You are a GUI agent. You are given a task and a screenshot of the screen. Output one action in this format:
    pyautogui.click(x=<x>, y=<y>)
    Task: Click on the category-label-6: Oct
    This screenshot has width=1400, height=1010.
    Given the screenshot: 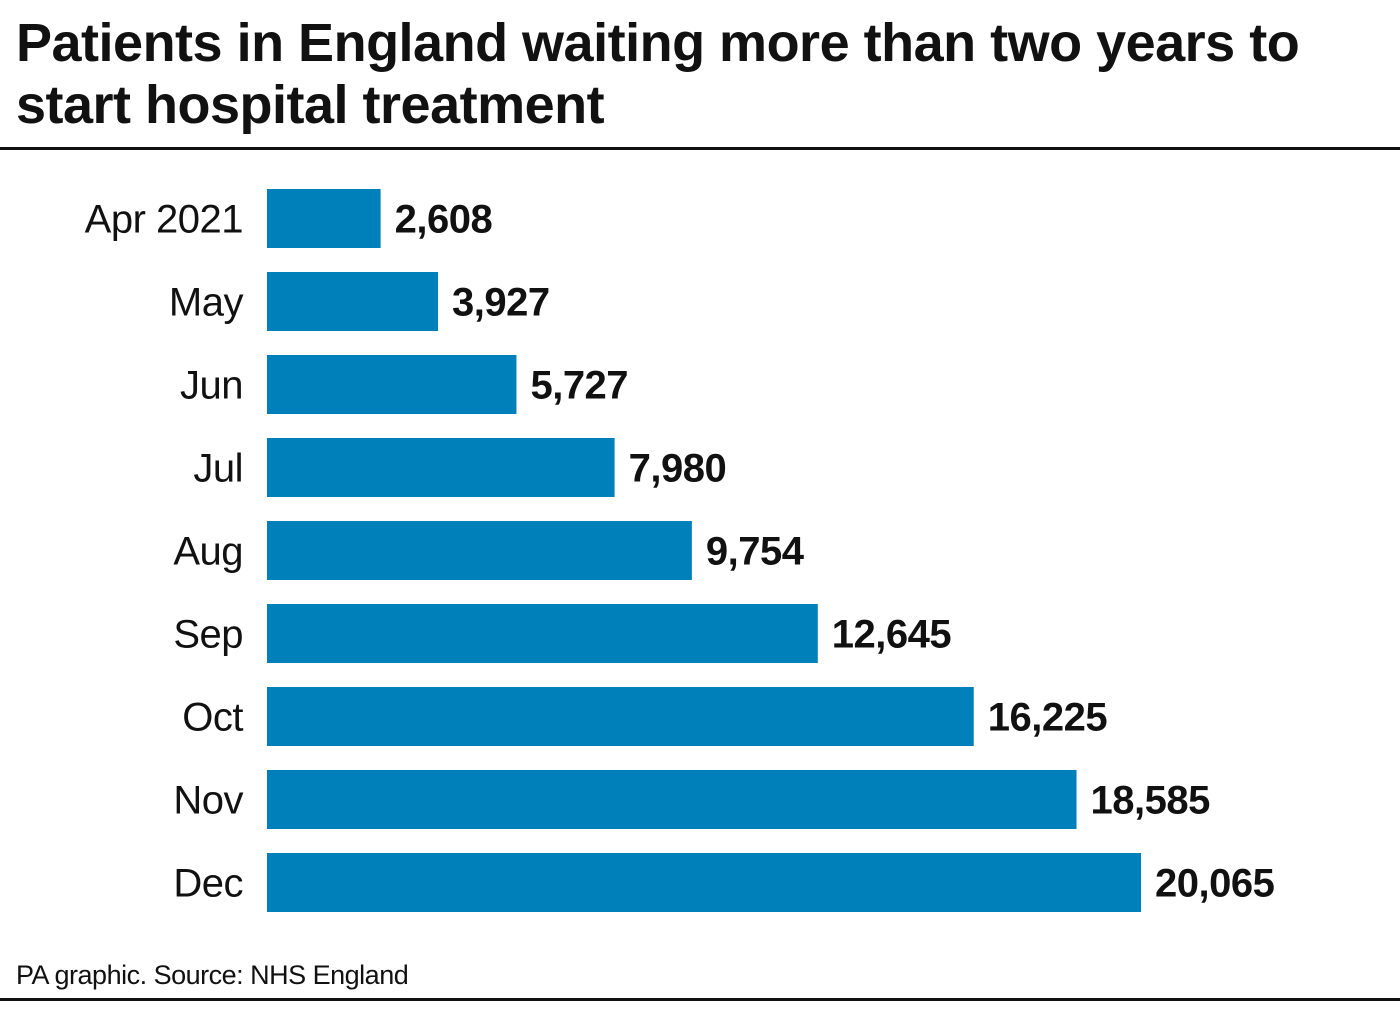 What is the action you would take?
    pyautogui.click(x=212, y=718)
    